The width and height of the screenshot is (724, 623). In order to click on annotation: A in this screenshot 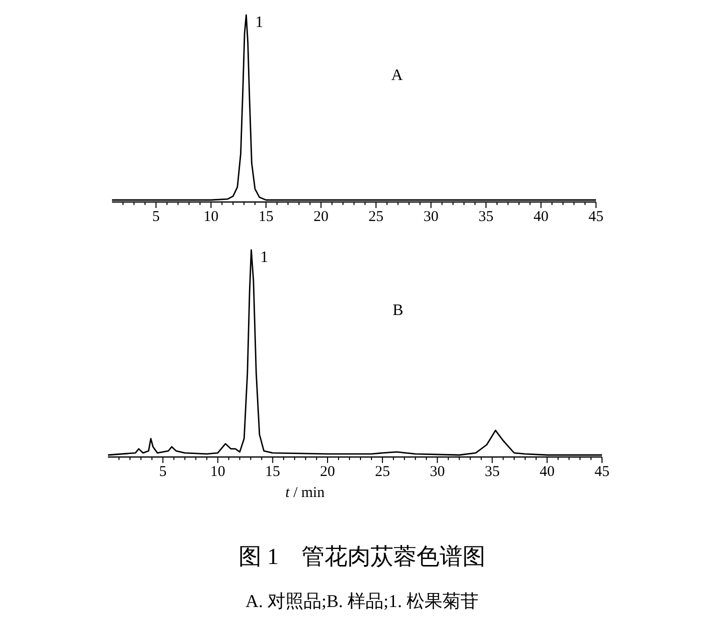, I will do `click(397, 75)`.